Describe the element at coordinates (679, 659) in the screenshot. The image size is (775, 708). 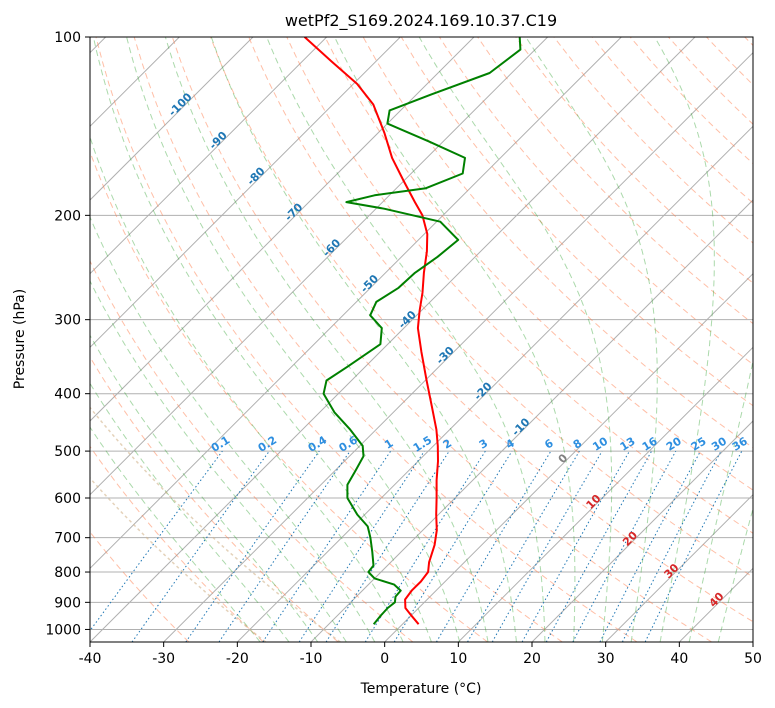
I see `x-tick-label: 40` at that location.